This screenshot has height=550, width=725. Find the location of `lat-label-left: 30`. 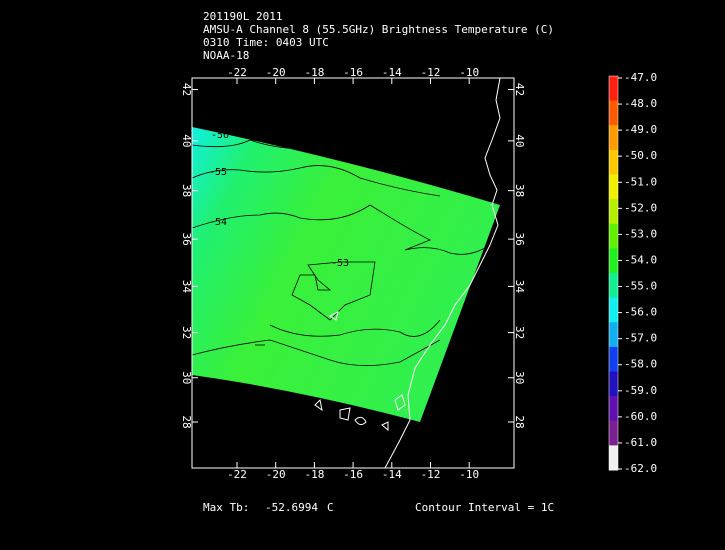

lat-label-left: 30 is located at coordinates (186, 377).